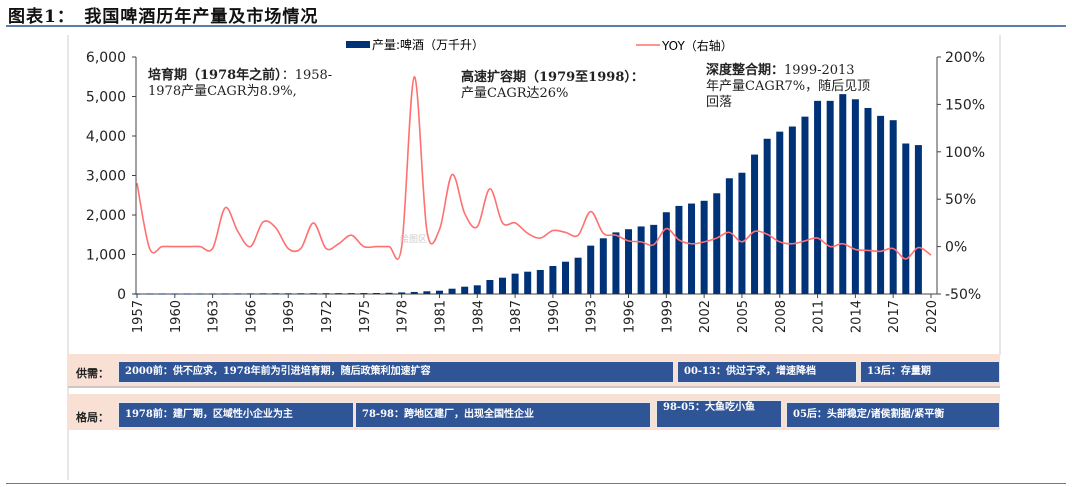  What do you see at coordinates (856, 316) in the screenshot?
I see `x-axis-tick-label: 2014` at bounding box center [856, 316].